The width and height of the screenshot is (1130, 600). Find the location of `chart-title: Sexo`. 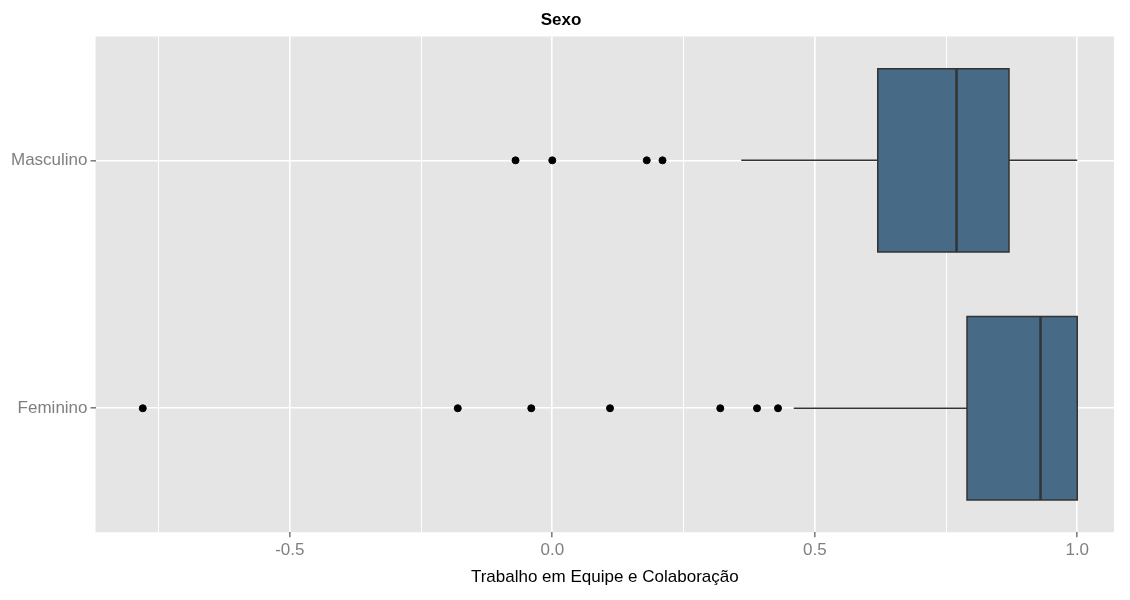

chart-title: Sexo is located at coordinates (561, 19).